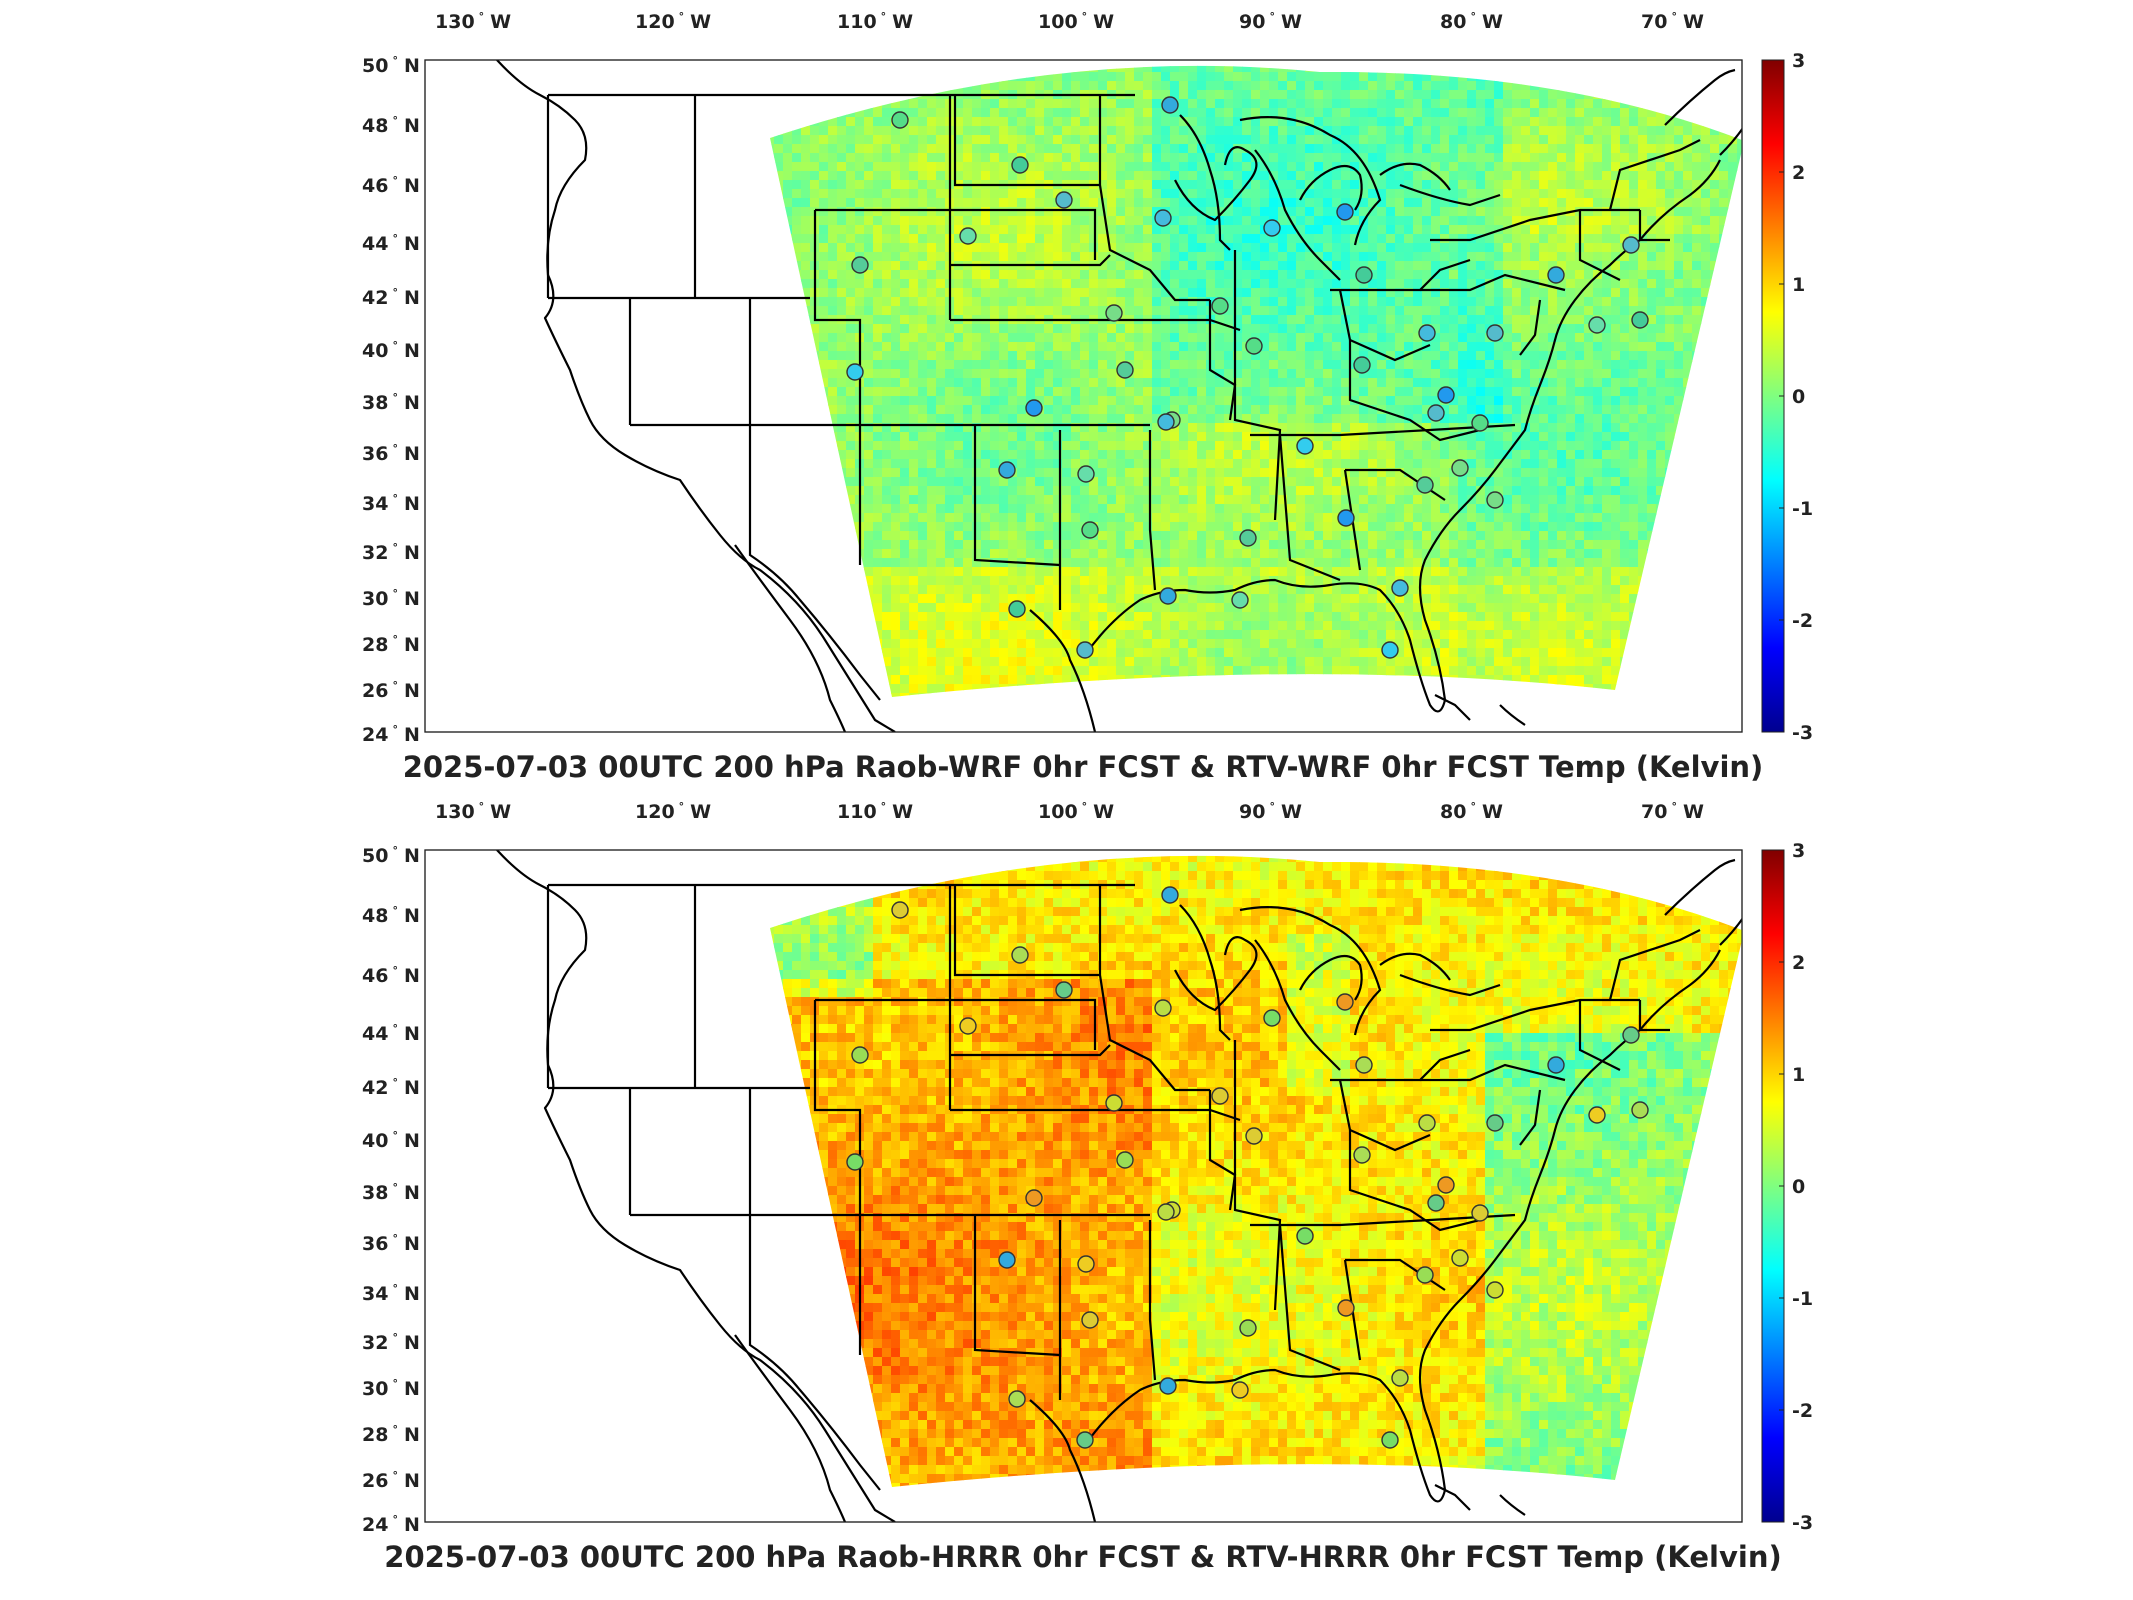  I want to click on lon-tick-label: 80 ° W, so click(1471, 21).